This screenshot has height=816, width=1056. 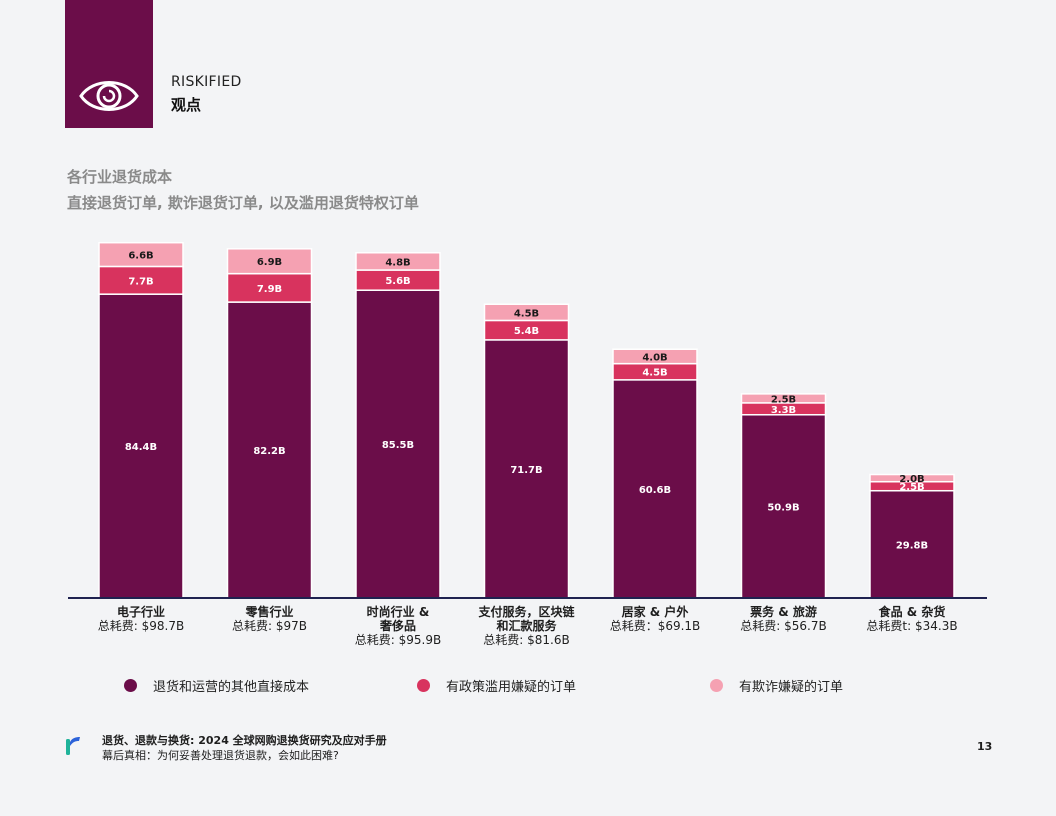 What do you see at coordinates (398, 611) in the screenshot?
I see `category-label: 时尚行业 &` at bounding box center [398, 611].